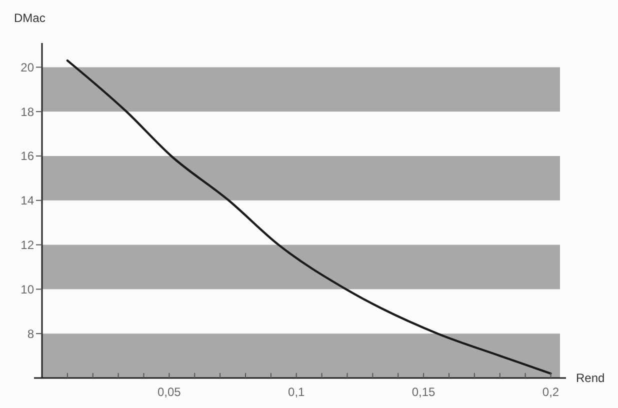 Image resolution: width=618 pixels, height=408 pixels. I want to click on x-axis-title: Rend, so click(590, 378).